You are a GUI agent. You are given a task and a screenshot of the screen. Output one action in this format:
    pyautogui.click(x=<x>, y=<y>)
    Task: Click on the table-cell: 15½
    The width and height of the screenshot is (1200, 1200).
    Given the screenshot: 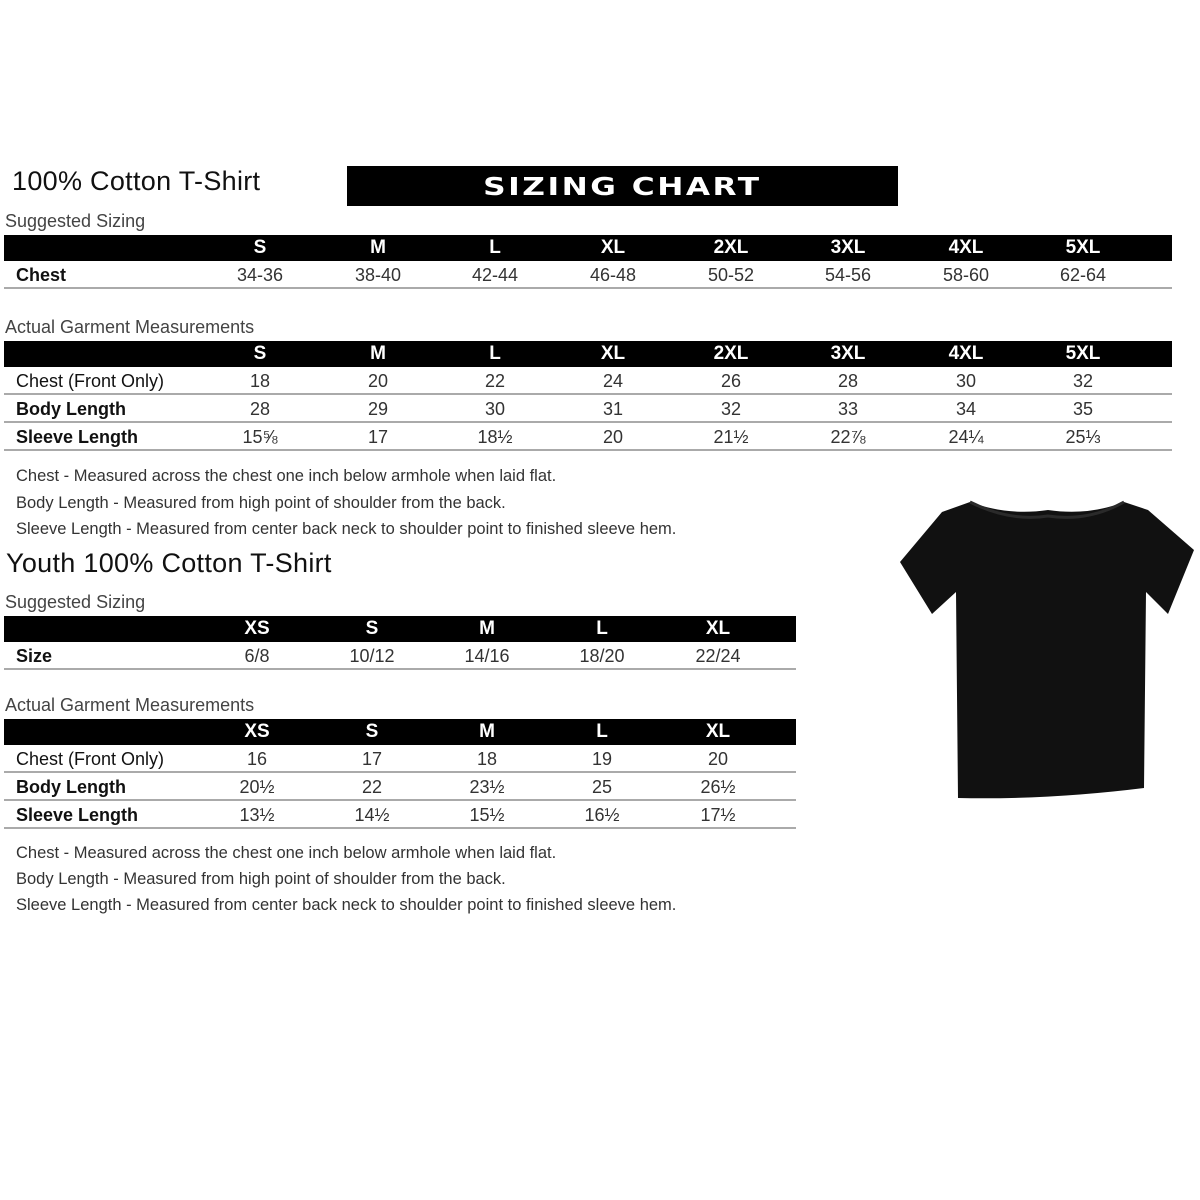 What is the action you would take?
    pyautogui.click(x=487, y=815)
    